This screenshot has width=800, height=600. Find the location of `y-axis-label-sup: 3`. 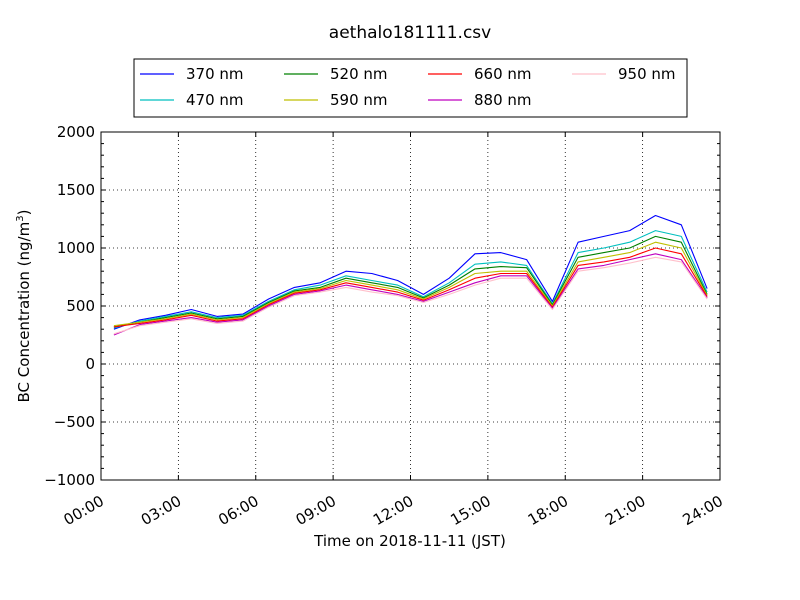

y-axis-label-sup: 3 is located at coordinates (20, 218).